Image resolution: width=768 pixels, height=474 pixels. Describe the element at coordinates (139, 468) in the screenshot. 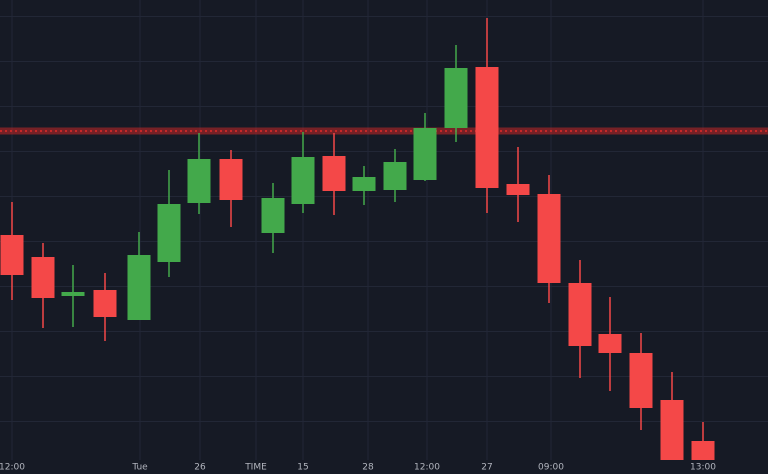

I see `x-tick-label: Tue` at that location.